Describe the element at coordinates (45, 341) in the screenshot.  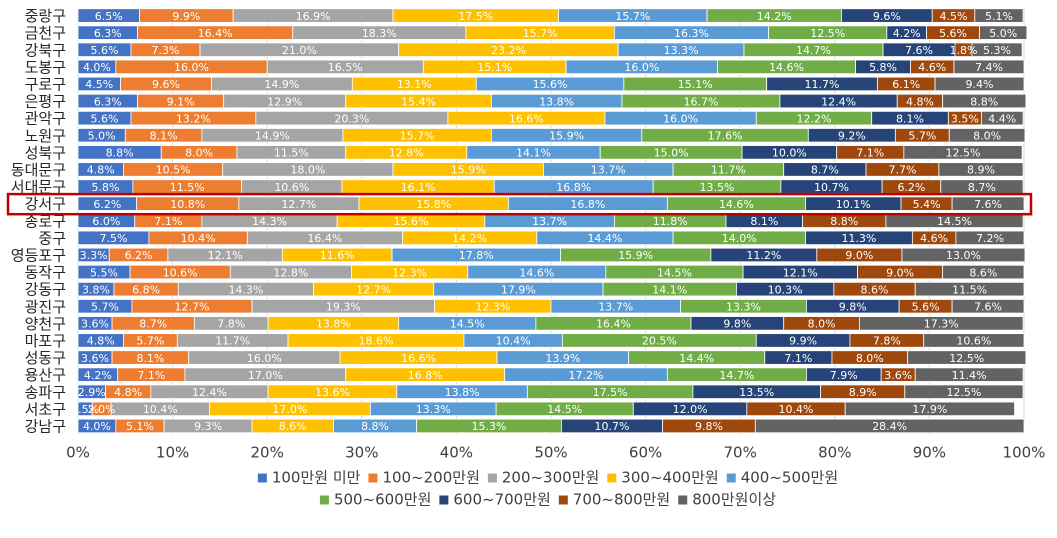
I see `category-label: 마포구` at that location.